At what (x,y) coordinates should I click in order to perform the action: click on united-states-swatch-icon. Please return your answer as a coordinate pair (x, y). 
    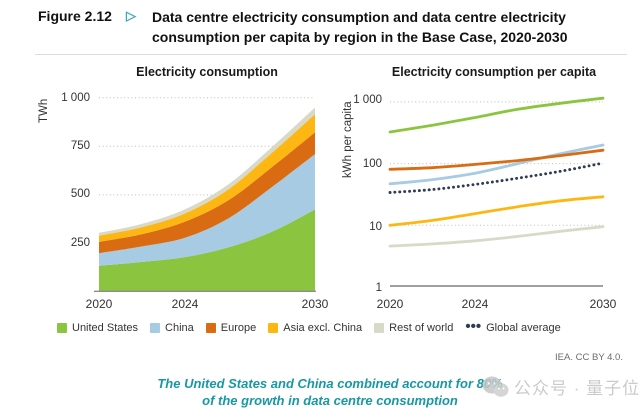
    Looking at the image, I should click on (62, 328).